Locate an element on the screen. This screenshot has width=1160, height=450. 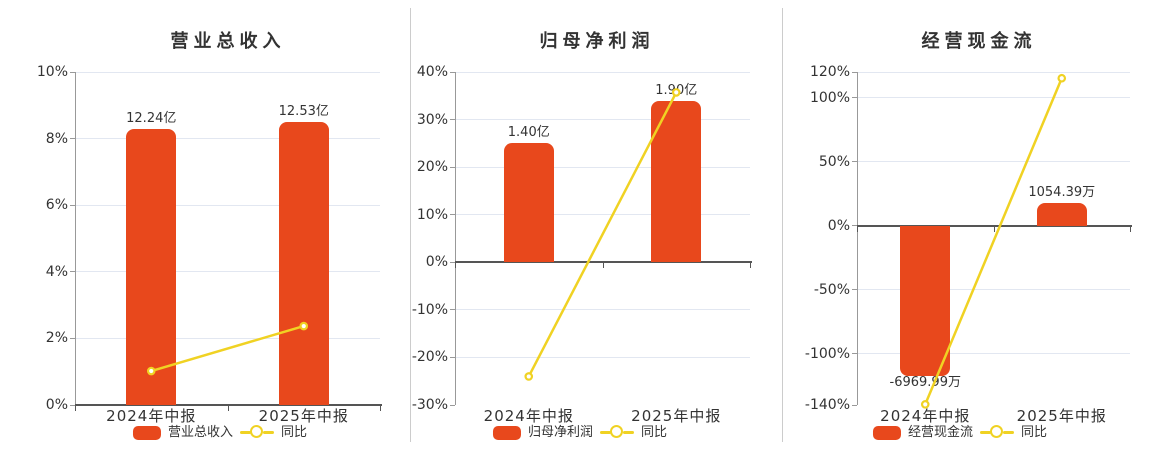
bar-value-label: 1.40亿 is located at coordinates (528, 133).